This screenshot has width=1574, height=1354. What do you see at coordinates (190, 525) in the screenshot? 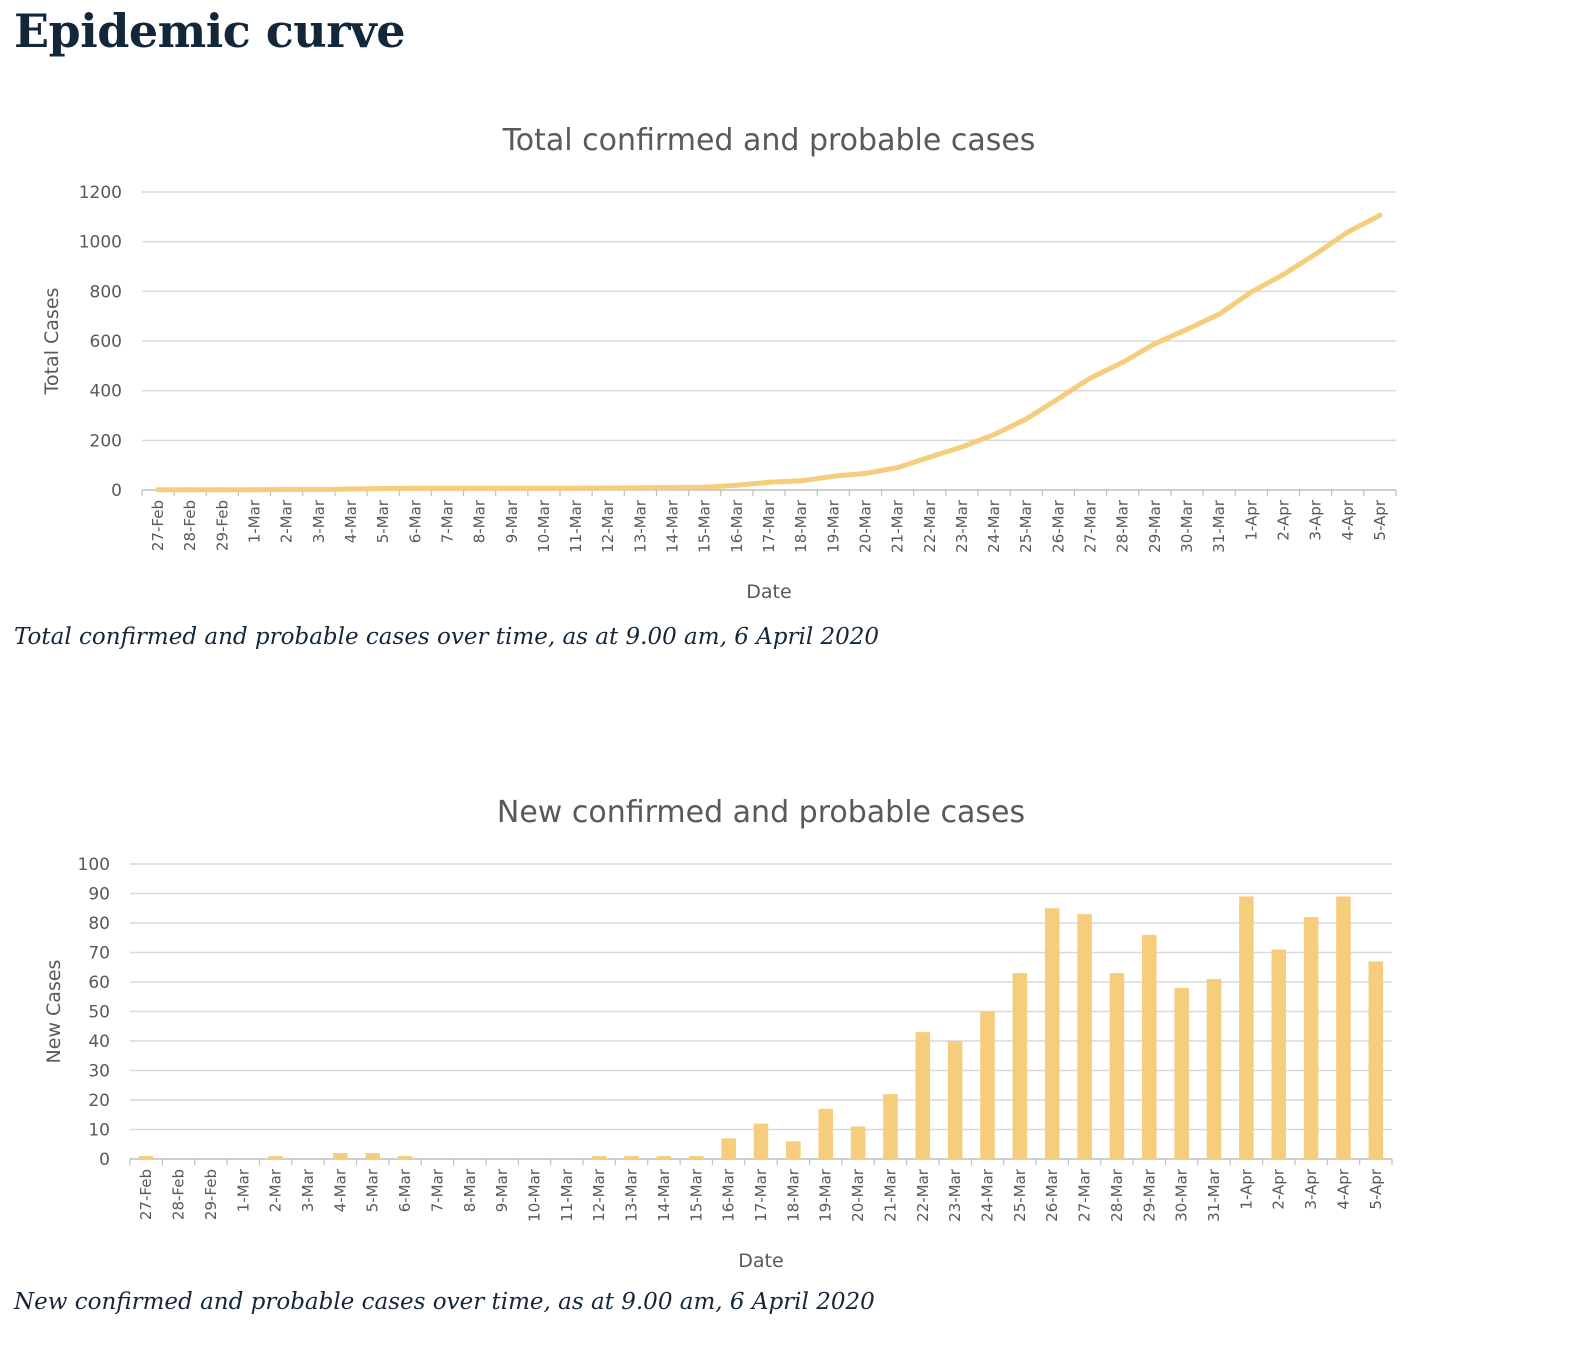
I see `x-tick-label: 28-Feb` at bounding box center [190, 525].